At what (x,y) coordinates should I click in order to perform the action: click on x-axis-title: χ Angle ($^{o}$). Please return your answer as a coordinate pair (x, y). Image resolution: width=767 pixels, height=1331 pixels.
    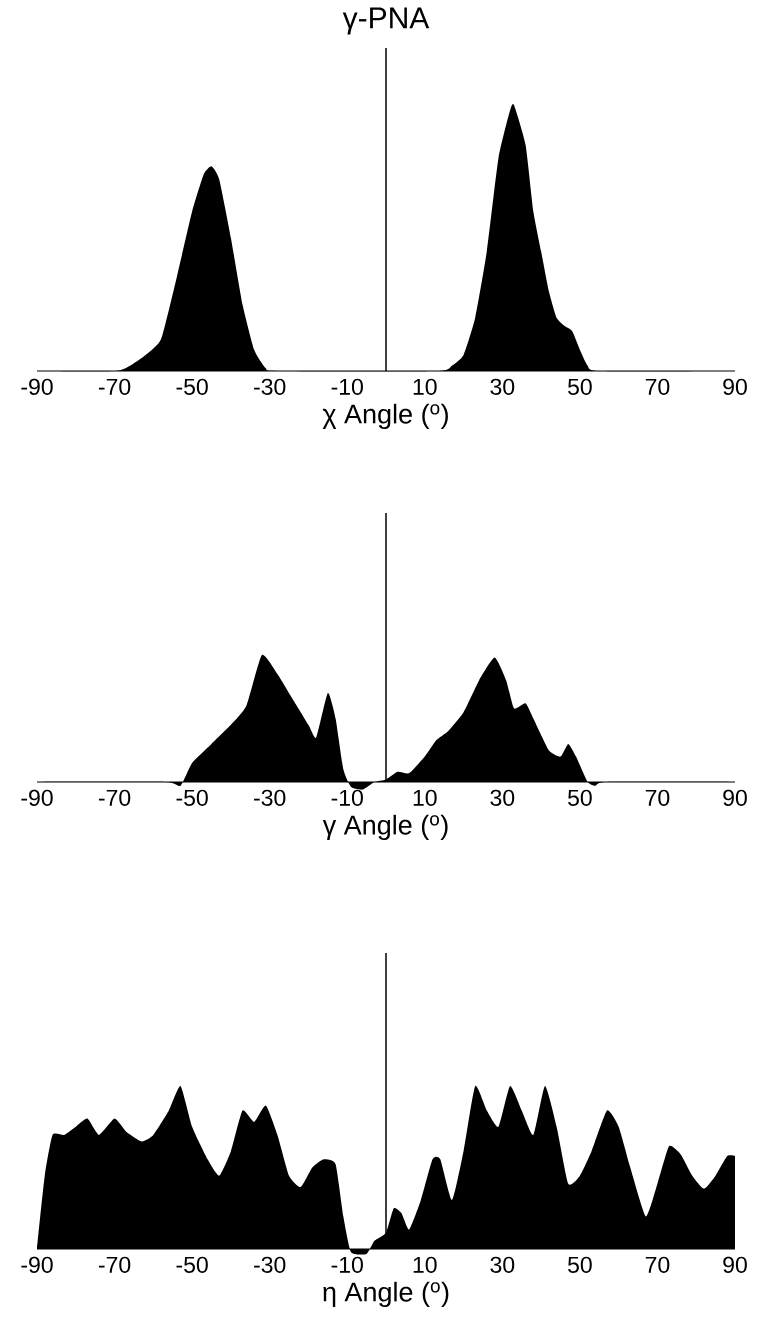
    Looking at the image, I should click on (385, 416).